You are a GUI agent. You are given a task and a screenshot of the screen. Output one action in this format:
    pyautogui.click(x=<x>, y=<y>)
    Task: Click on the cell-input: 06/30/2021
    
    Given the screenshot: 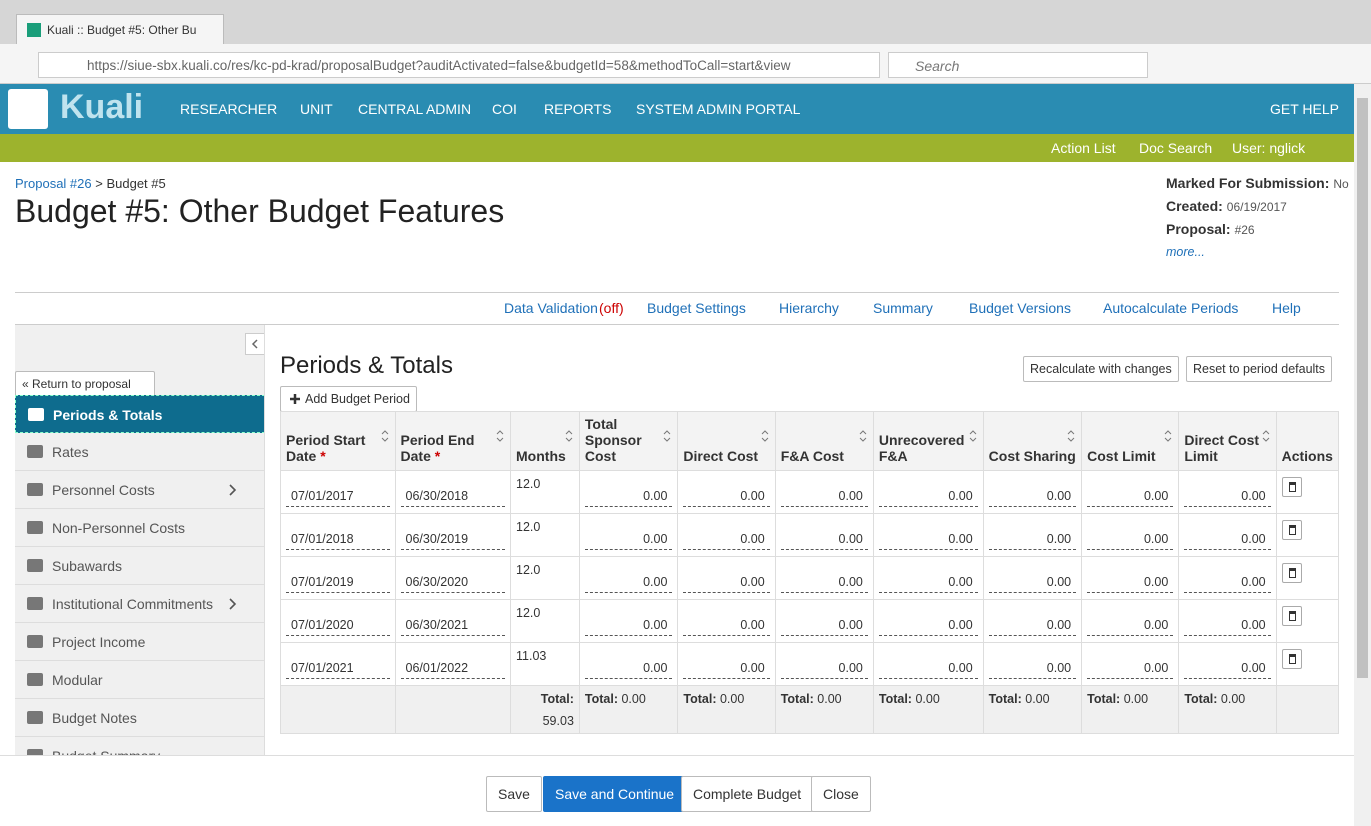 What is the action you would take?
    pyautogui.click(x=453, y=627)
    